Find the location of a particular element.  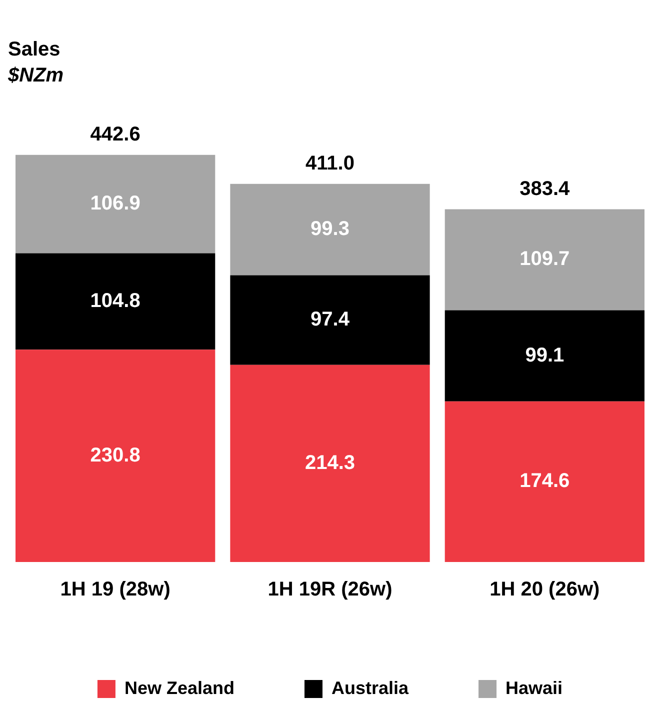

data-label: 106.9 is located at coordinates (115, 203).